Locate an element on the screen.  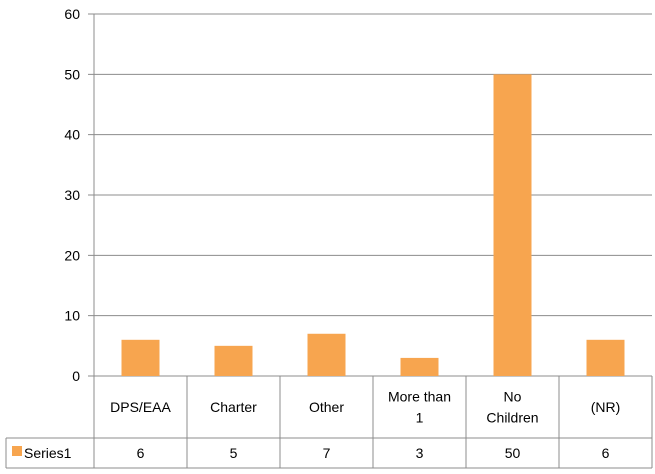
y-tick-label: 50 is located at coordinates (72, 74).